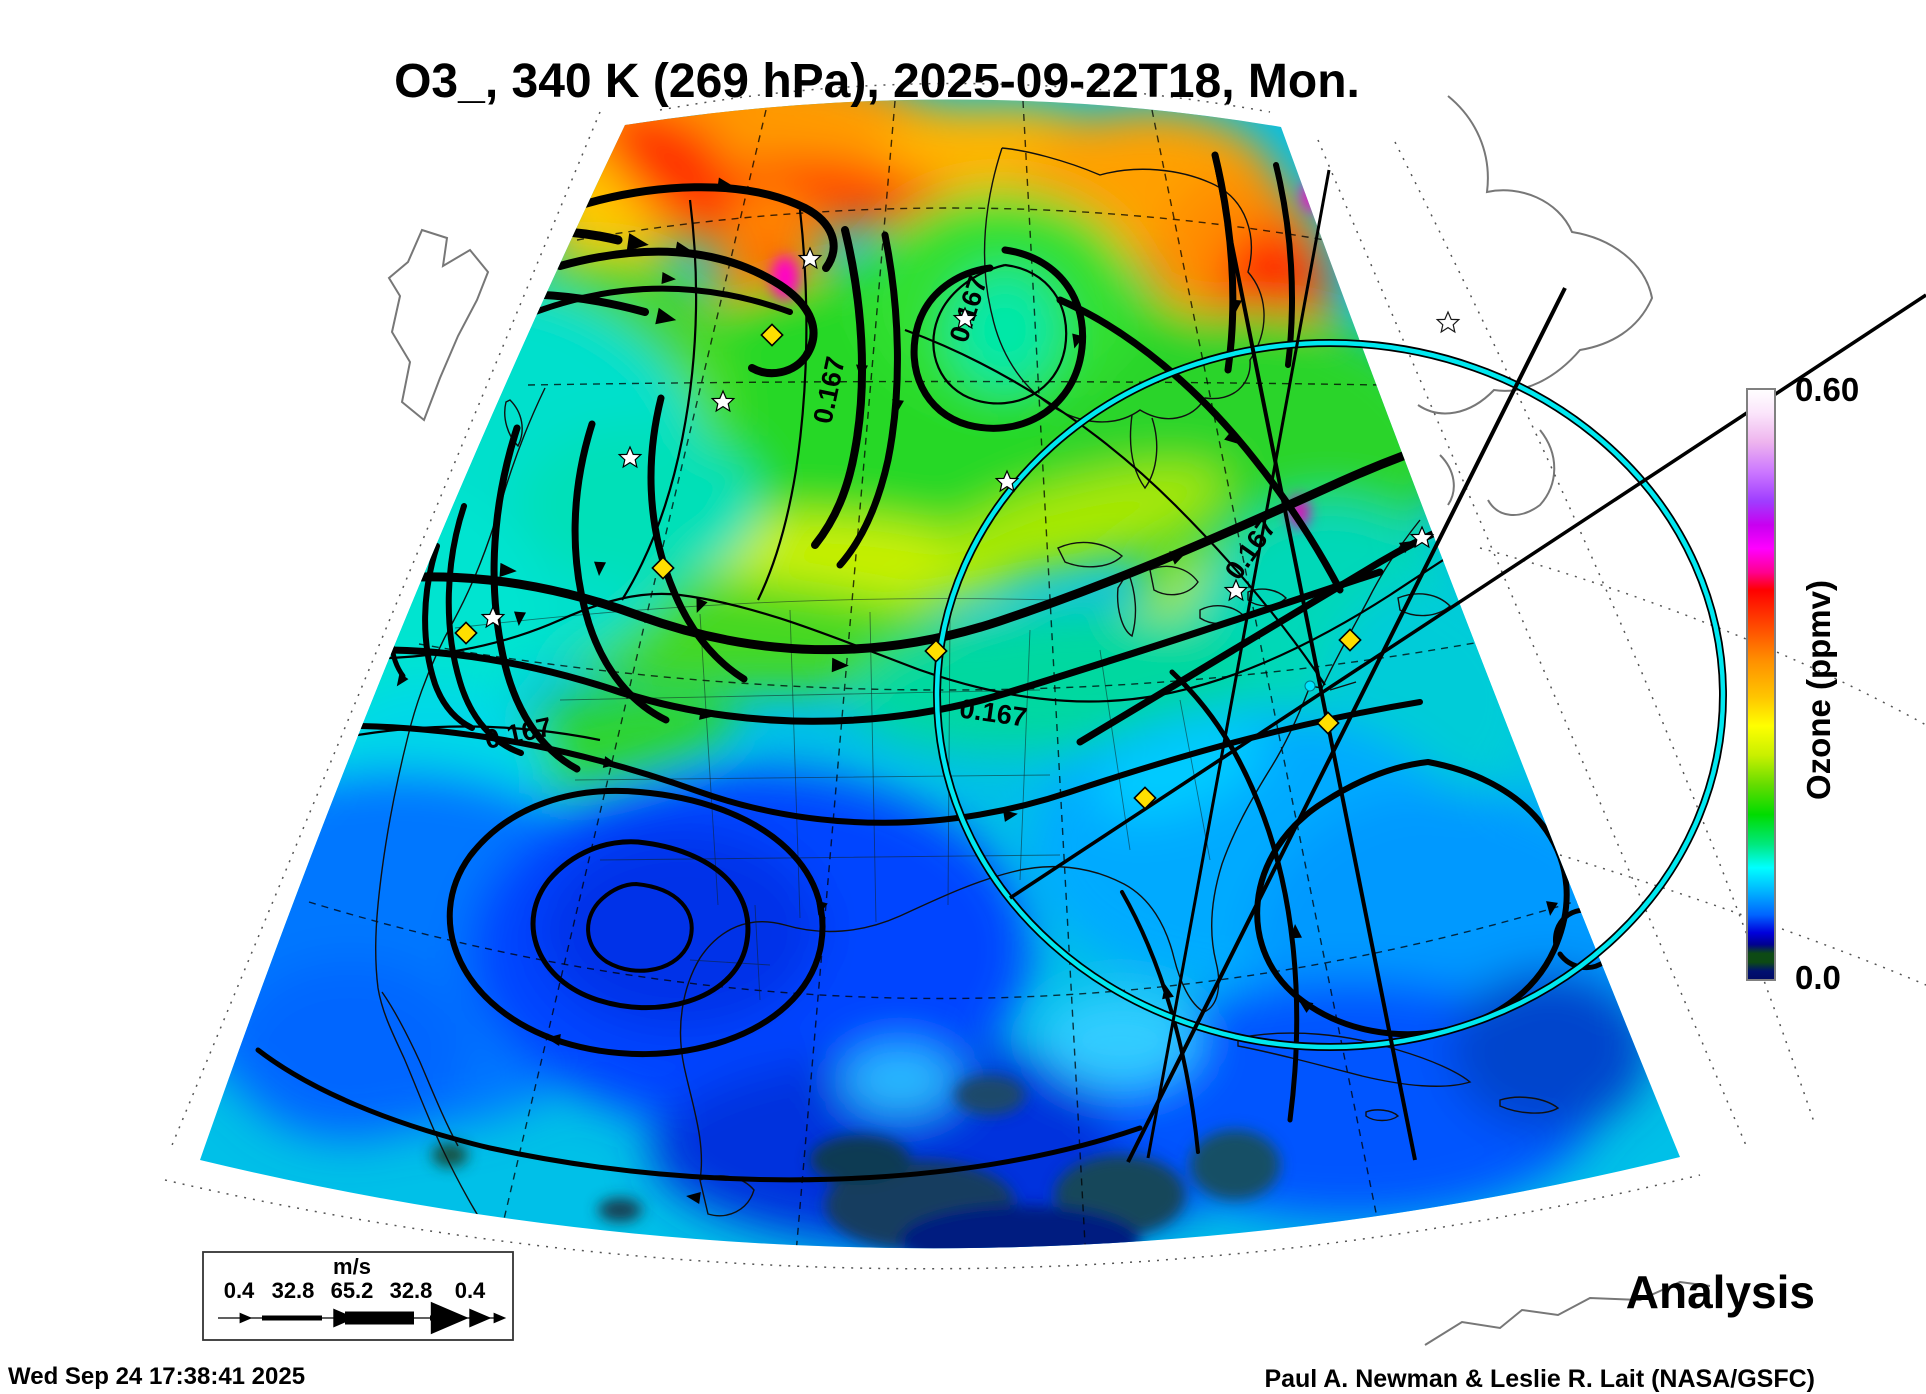 This screenshot has height=1394, width=1926. Describe the element at coordinates (1124, 318) in the screenshot. I see `hudson-bay-coastline` at that location.